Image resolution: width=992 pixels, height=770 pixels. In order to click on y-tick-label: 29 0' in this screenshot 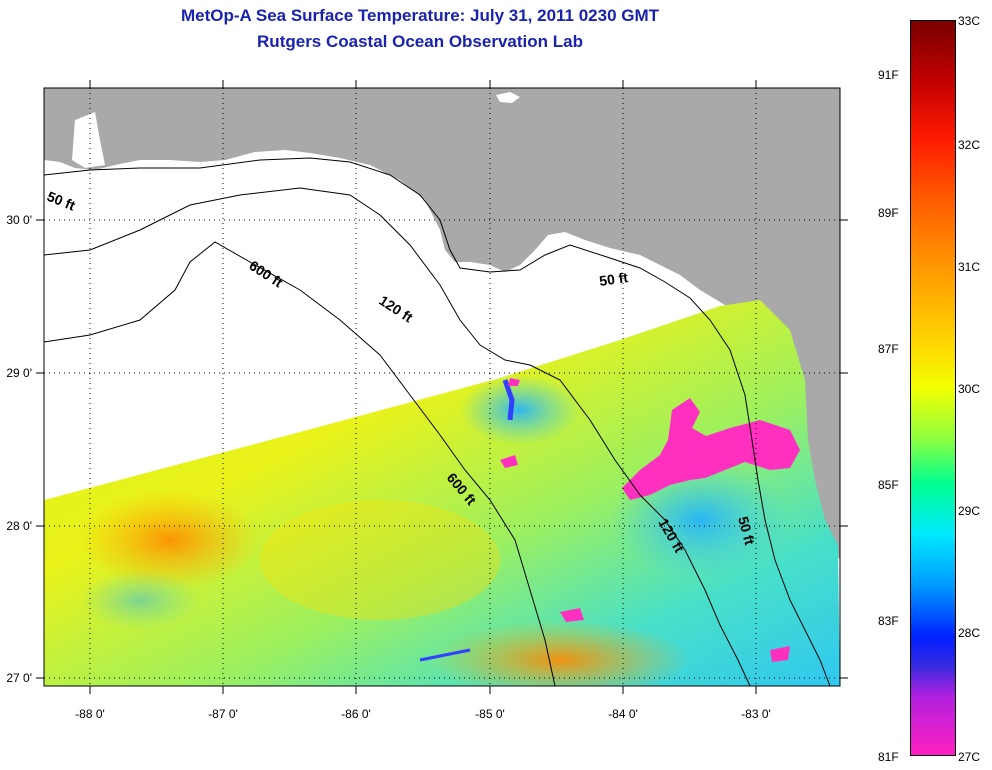, I will do `click(19, 373)`.